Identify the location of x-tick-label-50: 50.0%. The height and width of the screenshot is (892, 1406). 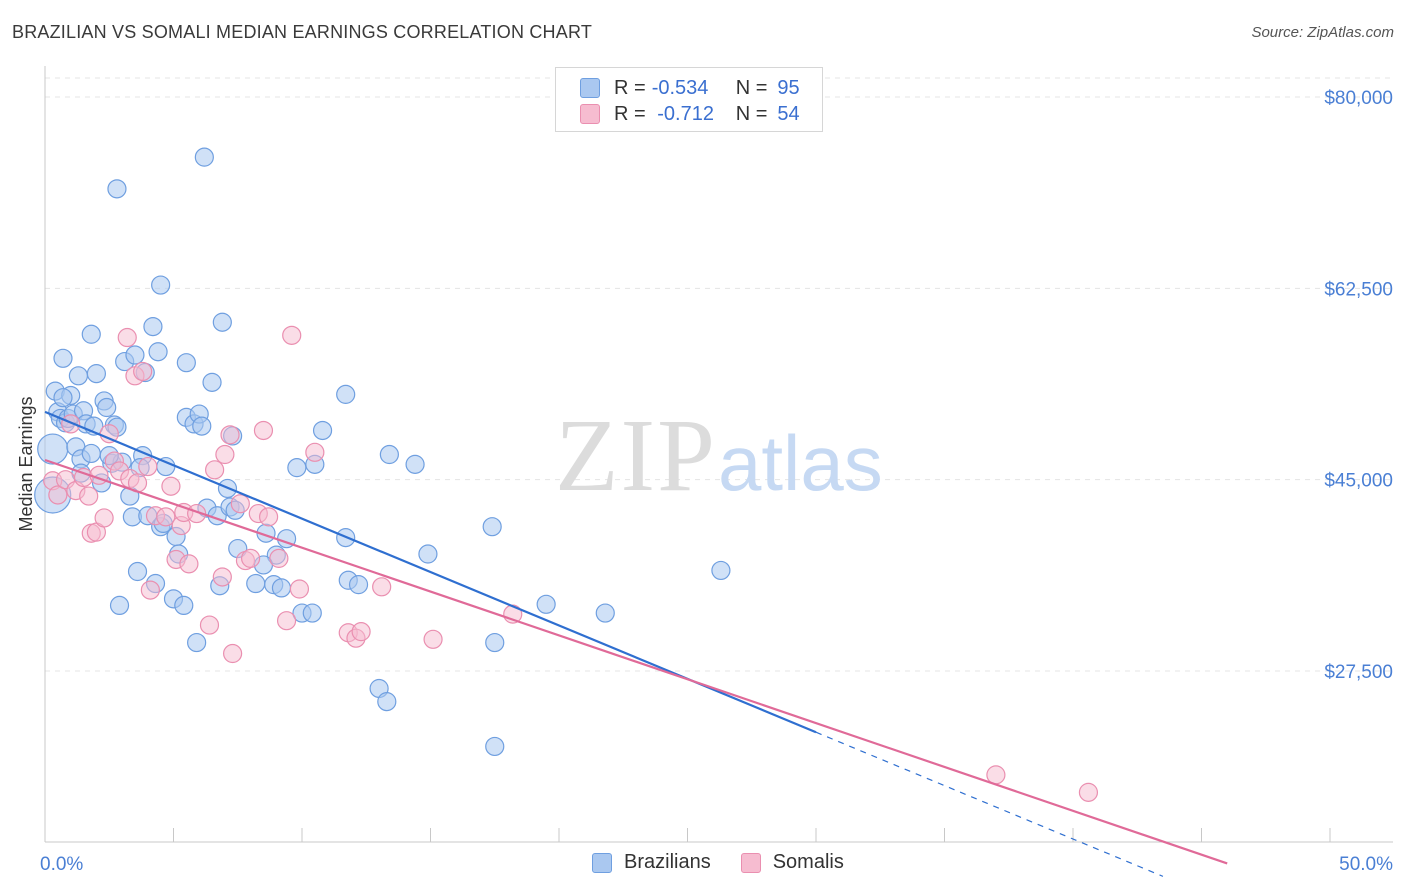
(1366, 864).